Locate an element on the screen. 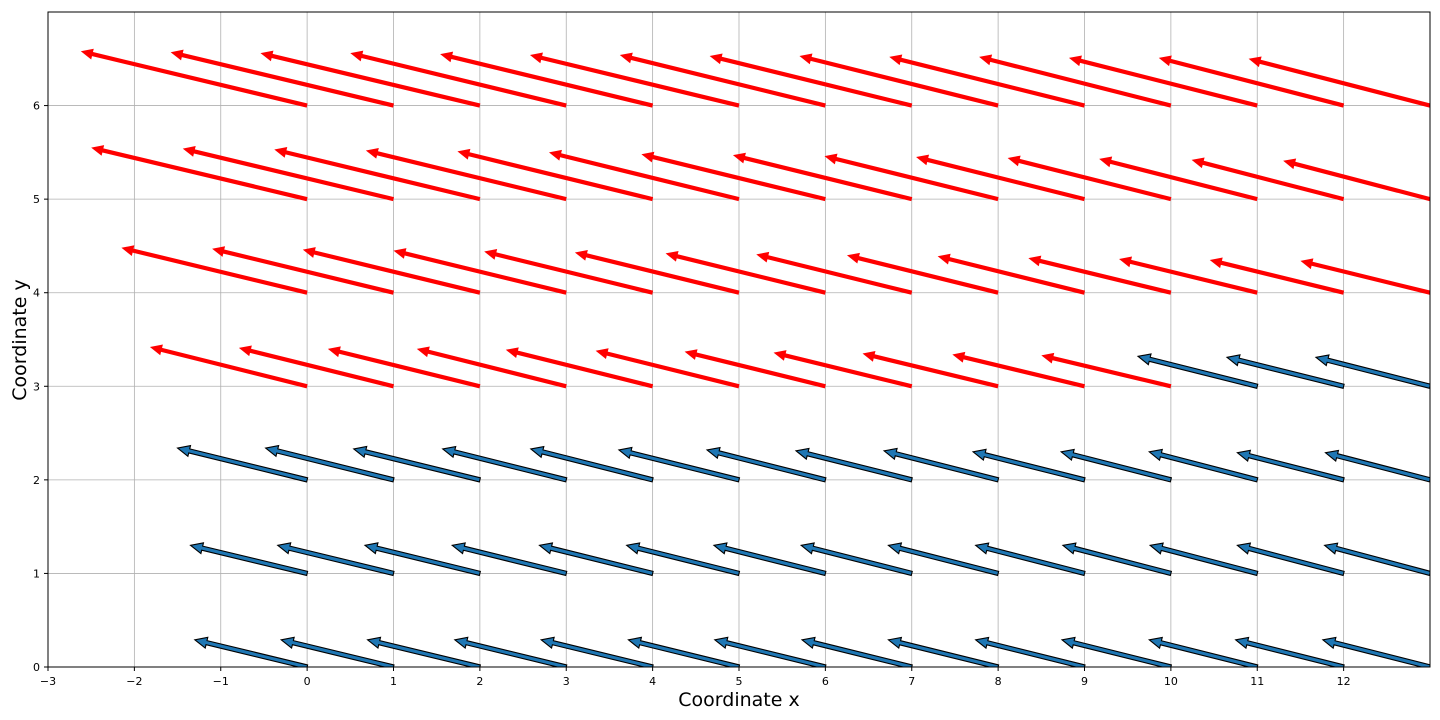  y-tick-label: 4 is located at coordinates (36, 293).